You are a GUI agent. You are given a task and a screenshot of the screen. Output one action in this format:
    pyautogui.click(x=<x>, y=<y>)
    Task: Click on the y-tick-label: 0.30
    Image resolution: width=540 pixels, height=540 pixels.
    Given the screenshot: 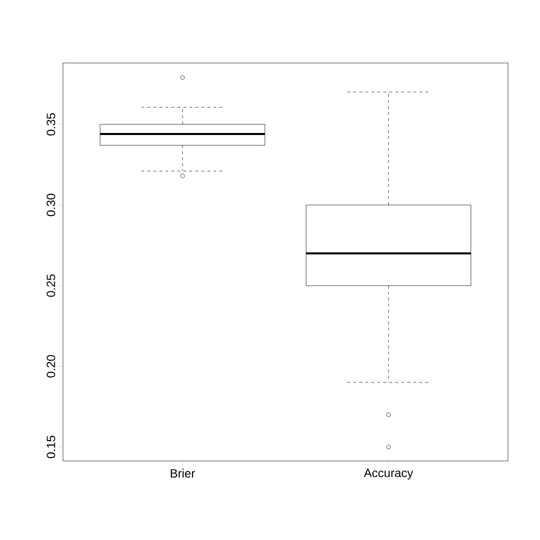 What is the action you would take?
    pyautogui.click(x=51, y=205)
    